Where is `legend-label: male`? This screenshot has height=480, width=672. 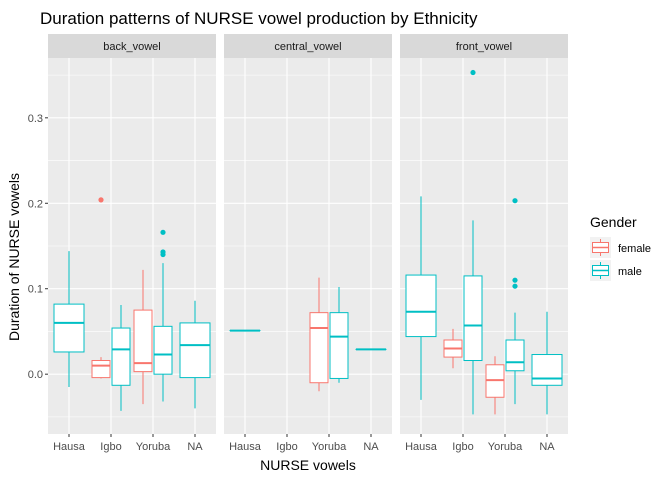 legend-label: male is located at coordinates (630, 272).